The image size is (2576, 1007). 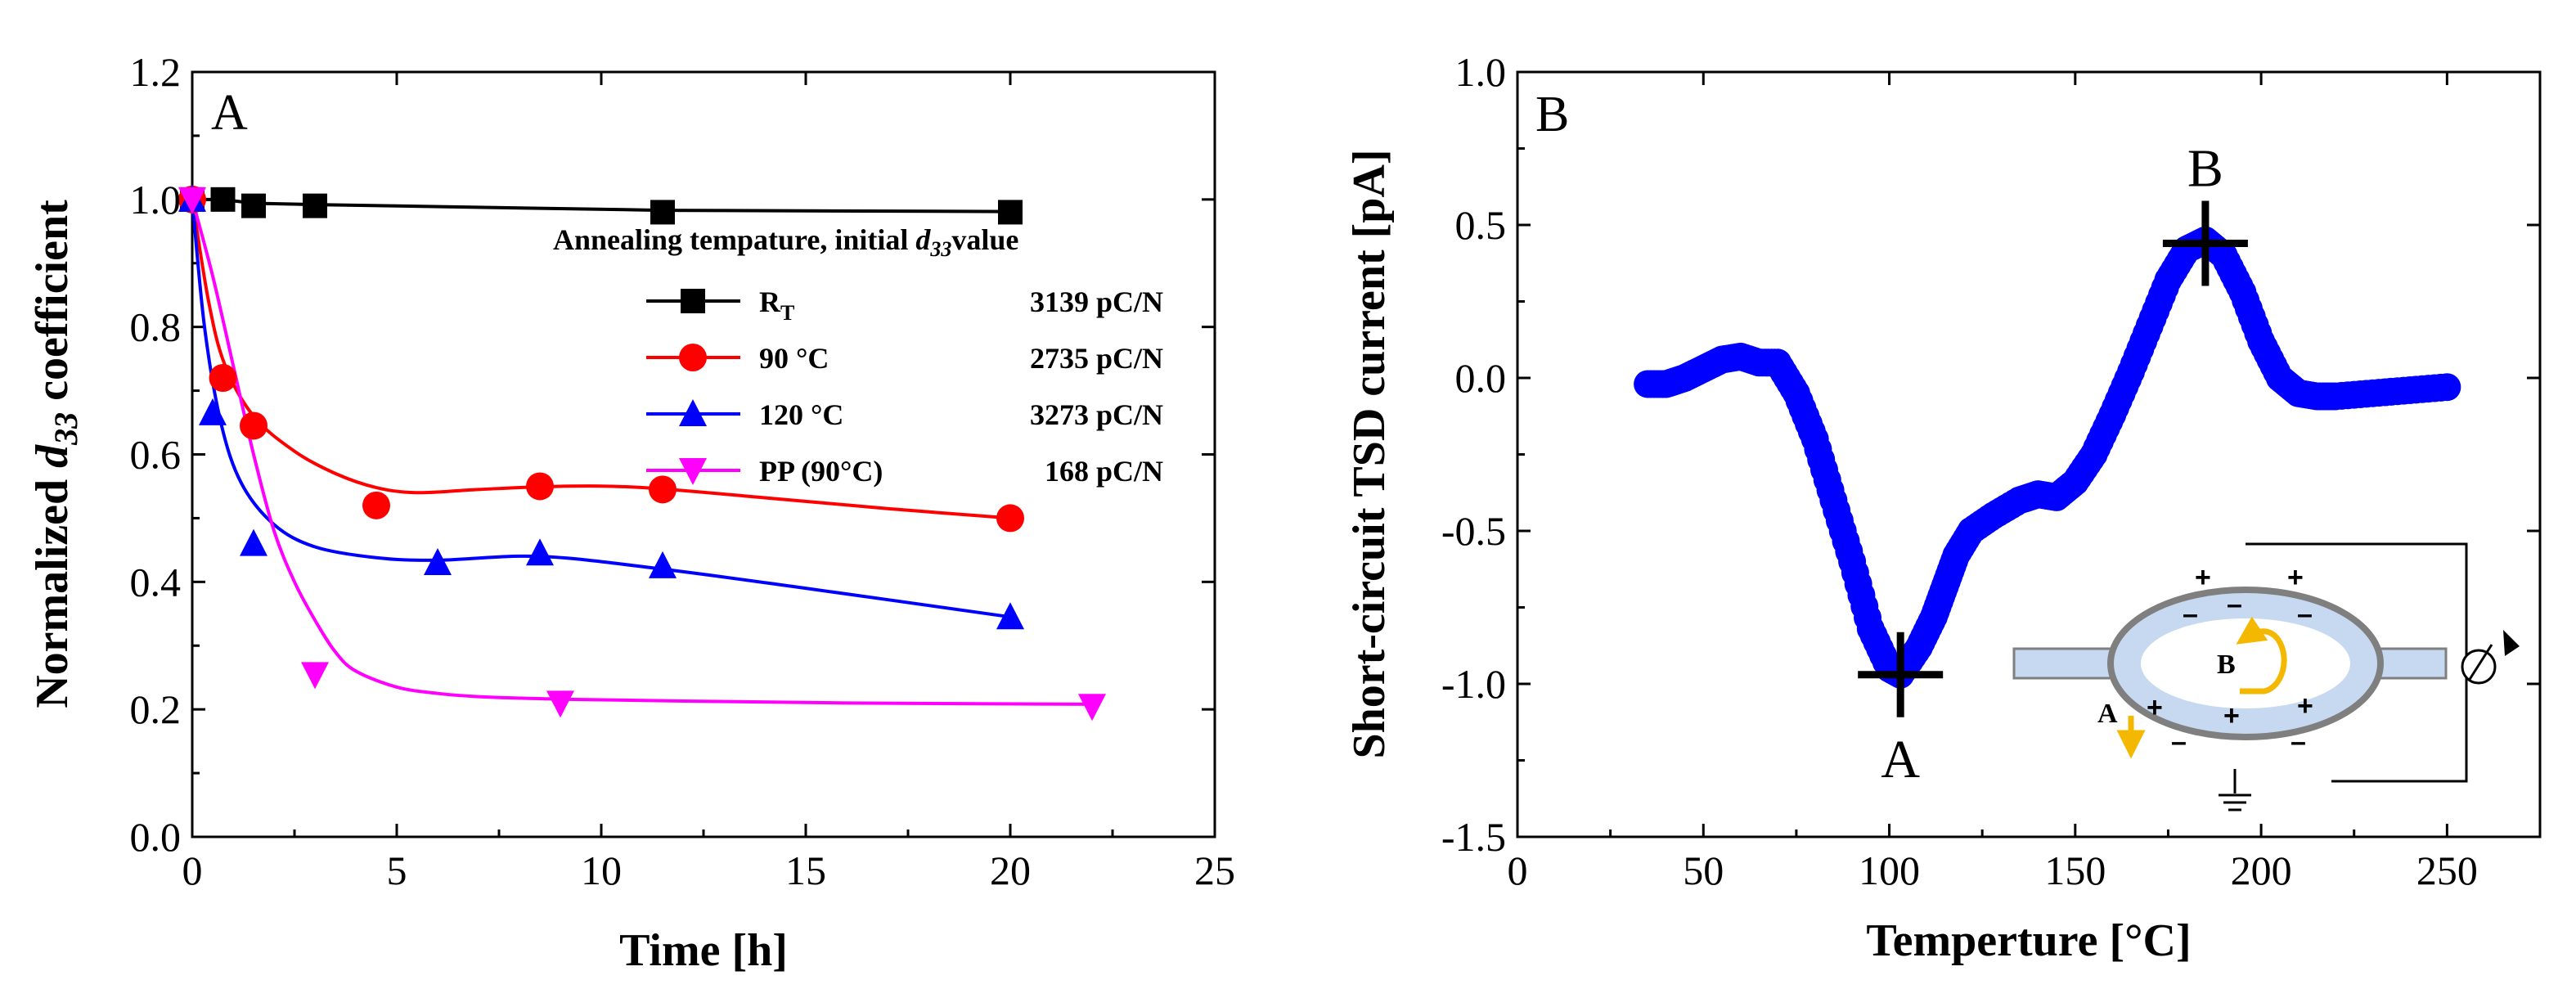 I want to click on inset-negative-charges: – – – – –, so click(x=2242, y=673).